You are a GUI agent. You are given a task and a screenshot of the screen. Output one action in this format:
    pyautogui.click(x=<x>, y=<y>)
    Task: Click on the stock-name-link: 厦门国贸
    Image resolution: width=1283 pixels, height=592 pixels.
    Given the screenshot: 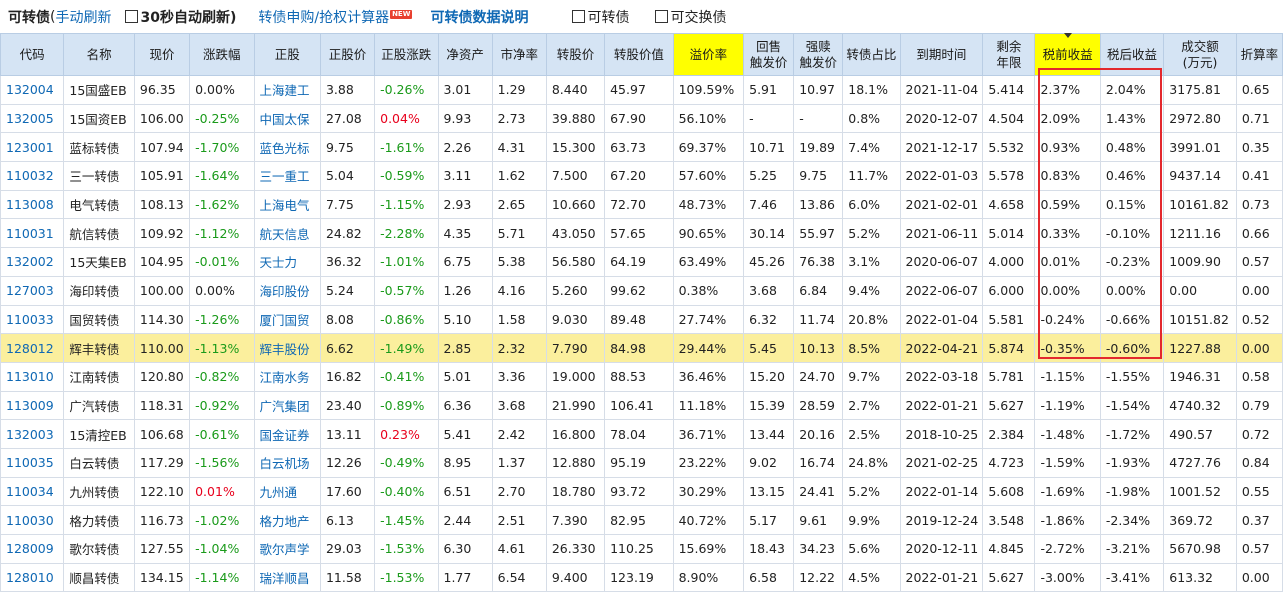 What is the action you would take?
    pyautogui.click(x=287, y=319)
    